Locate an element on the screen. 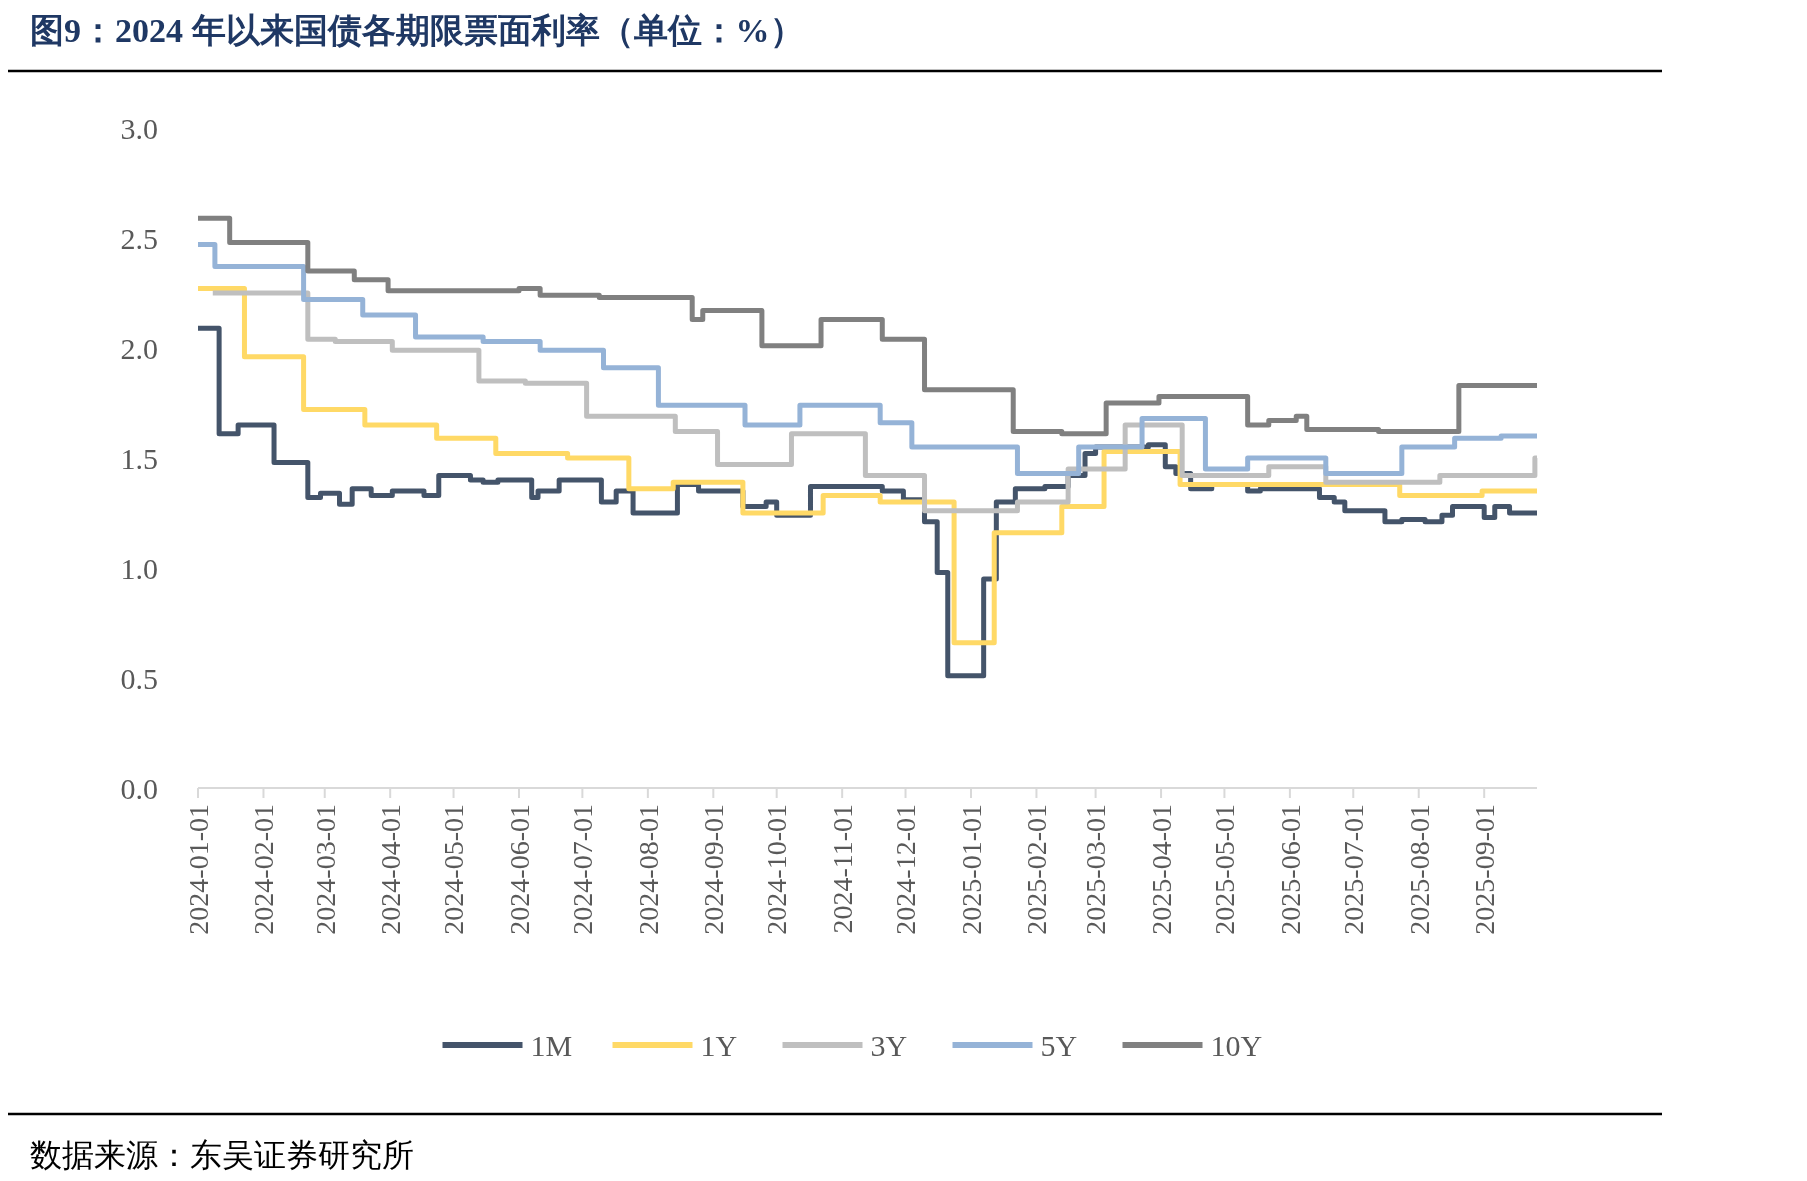  chart-title: 图9：2024 年以来国债各期限票面利率（单位：%） is located at coordinates (417, 30).